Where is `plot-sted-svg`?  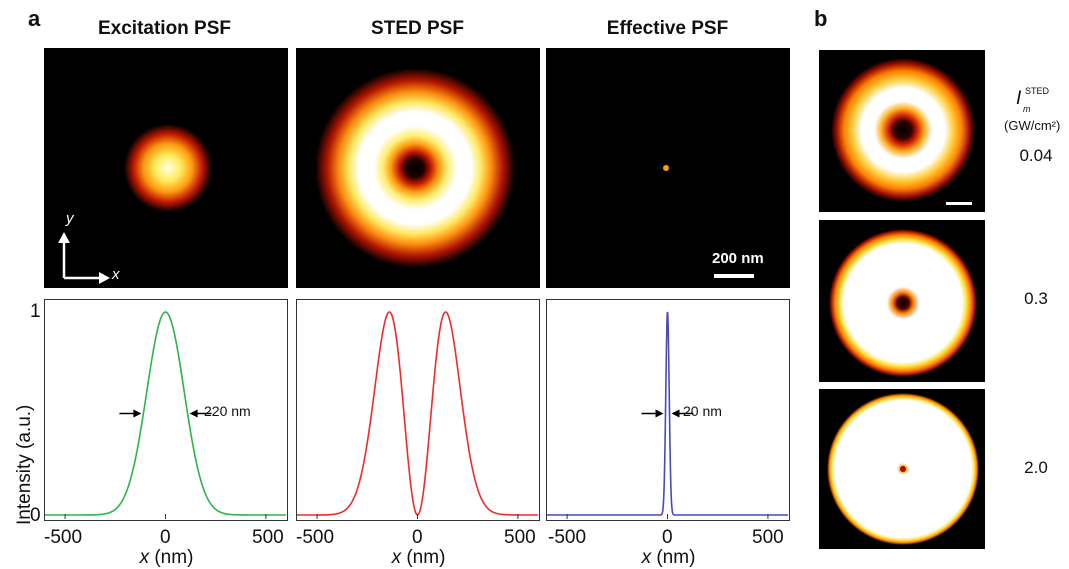 plot-sted-svg is located at coordinates (417, 415).